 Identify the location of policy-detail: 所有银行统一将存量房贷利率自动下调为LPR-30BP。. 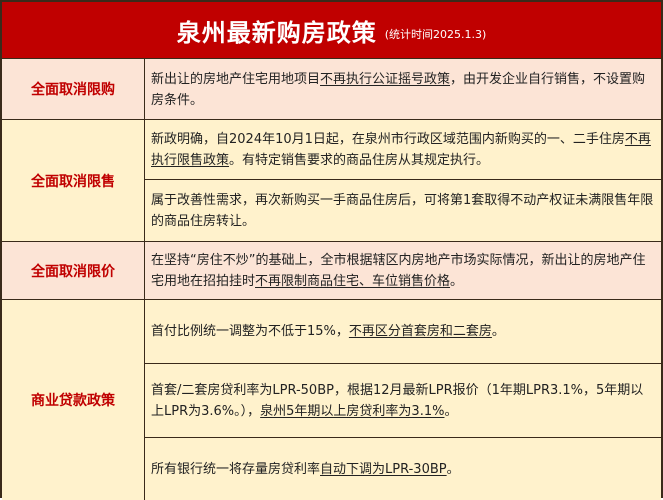
(403, 469).